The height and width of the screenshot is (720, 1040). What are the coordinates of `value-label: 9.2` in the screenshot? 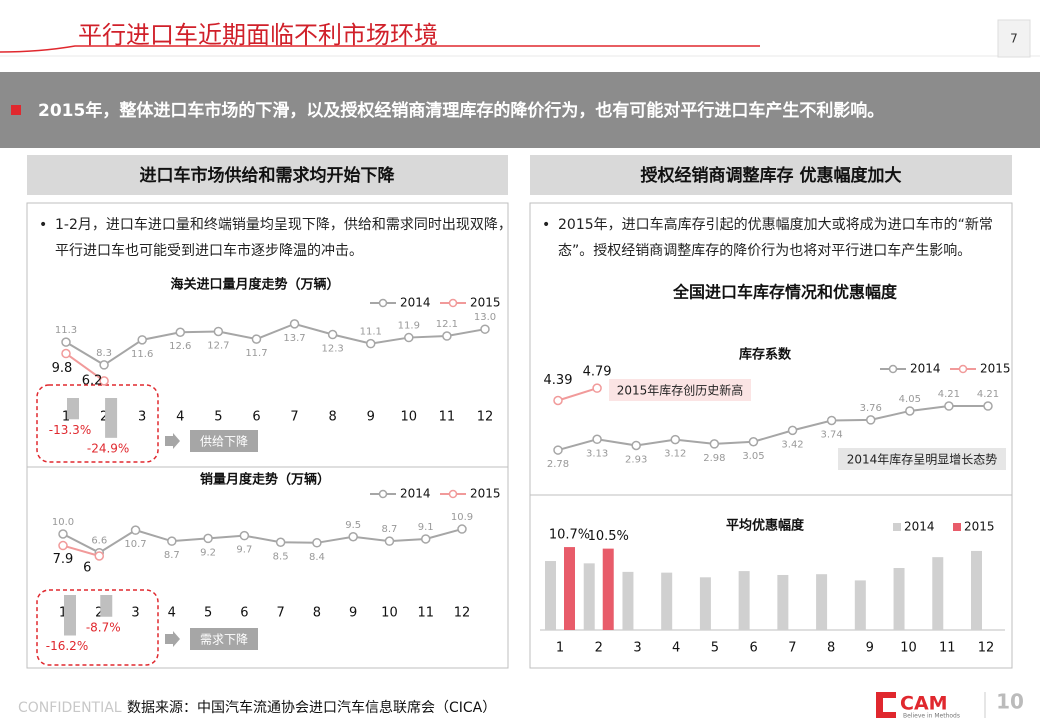 It's located at (208, 552).